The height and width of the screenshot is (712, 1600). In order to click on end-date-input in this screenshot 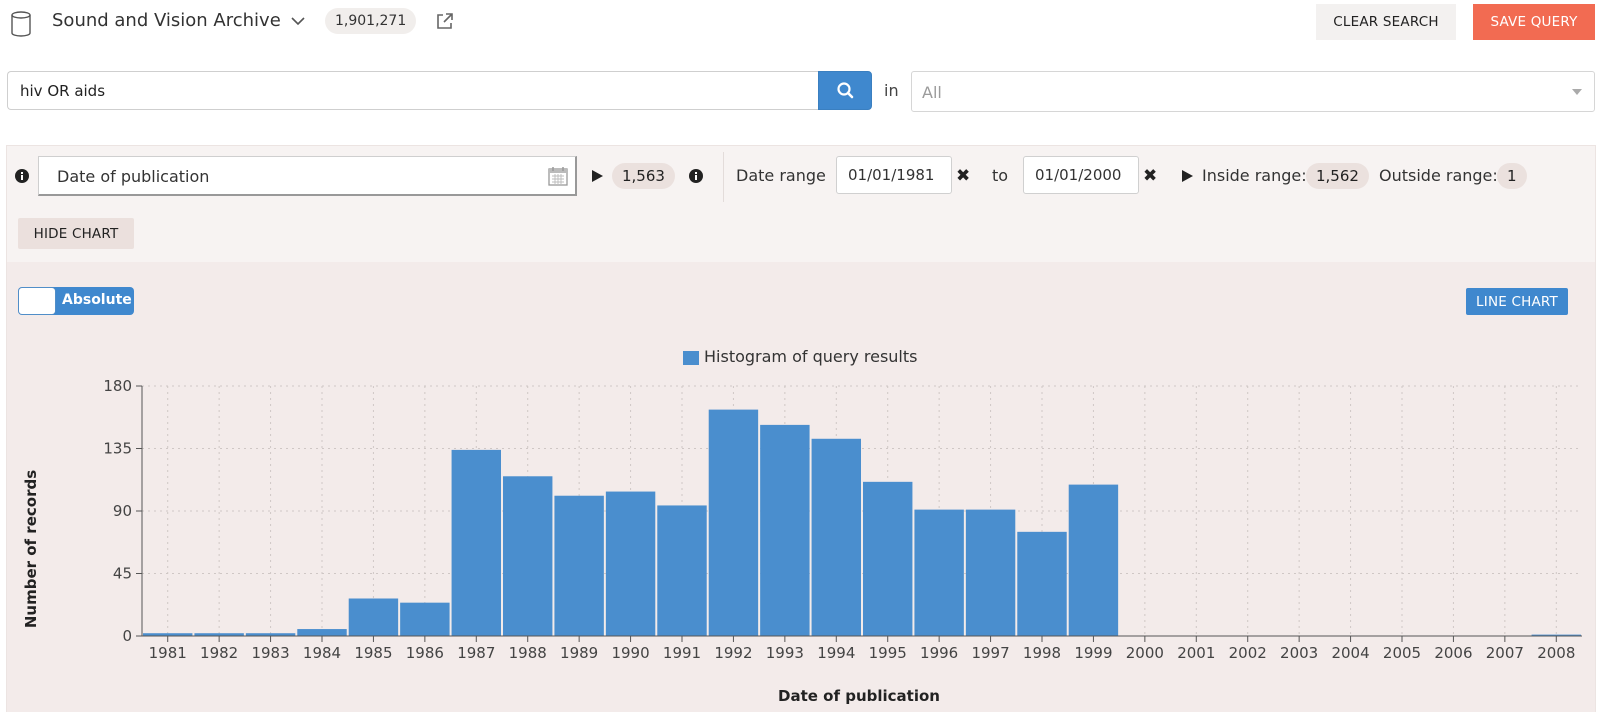, I will do `click(1081, 175)`.